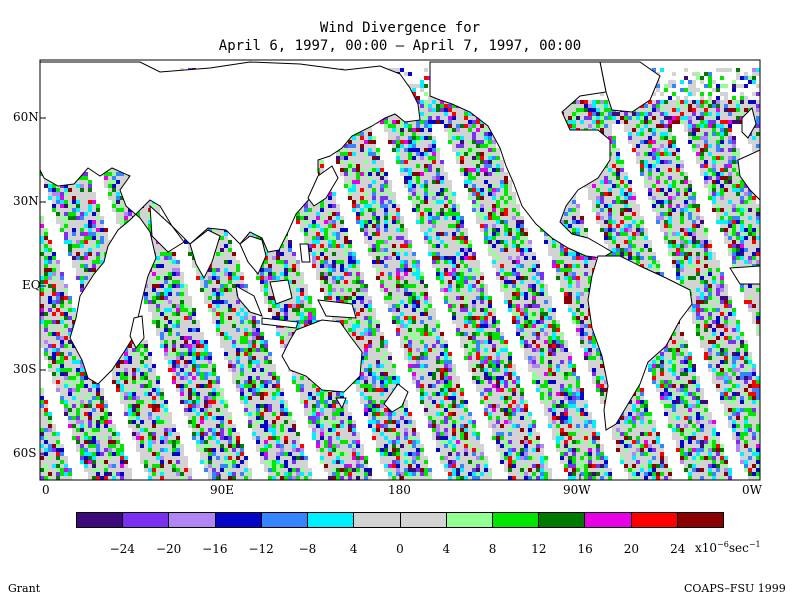 The width and height of the screenshot is (800, 600). I want to click on units-prefix: x10, so click(706, 548).